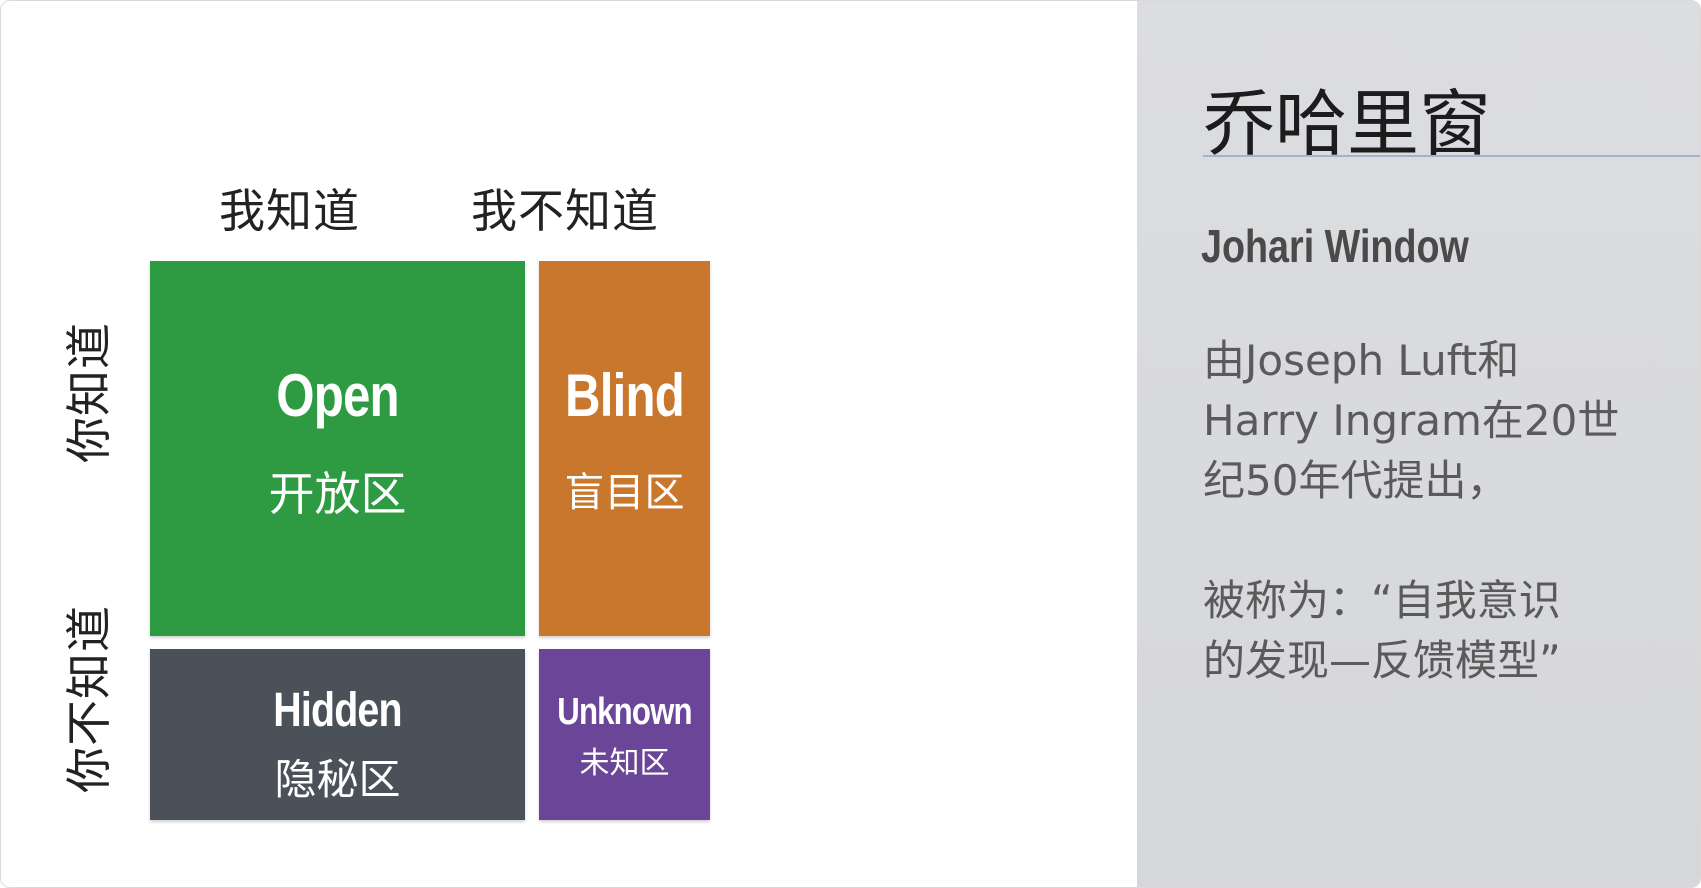  What do you see at coordinates (337, 779) in the screenshot?
I see `quadrant-hidden-zh: 隐秘区` at bounding box center [337, 779].